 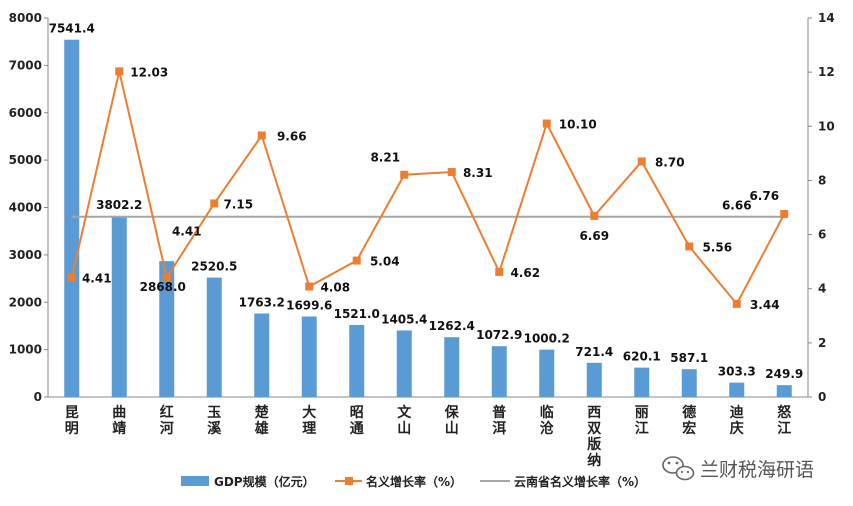 What do you see at coordinates (214, 413) in the screenshot?
I see `category-label: 玉` at bounding box center [214, 413].